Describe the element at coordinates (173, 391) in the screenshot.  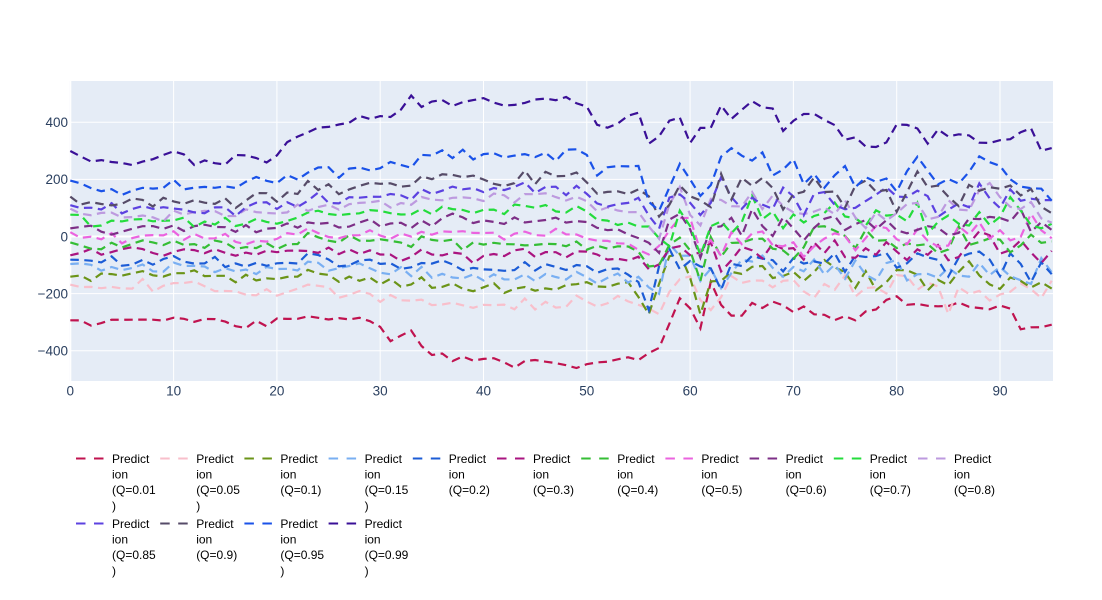
I see `svg-text: 10` at that location.